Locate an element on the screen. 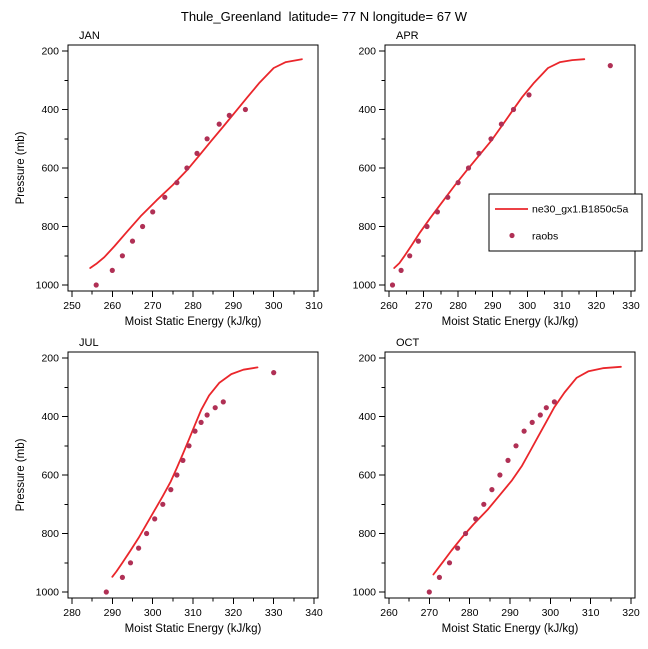 The image size is (648, 649). legend-label-raobs: raobs is located at coordinates (545, 237).